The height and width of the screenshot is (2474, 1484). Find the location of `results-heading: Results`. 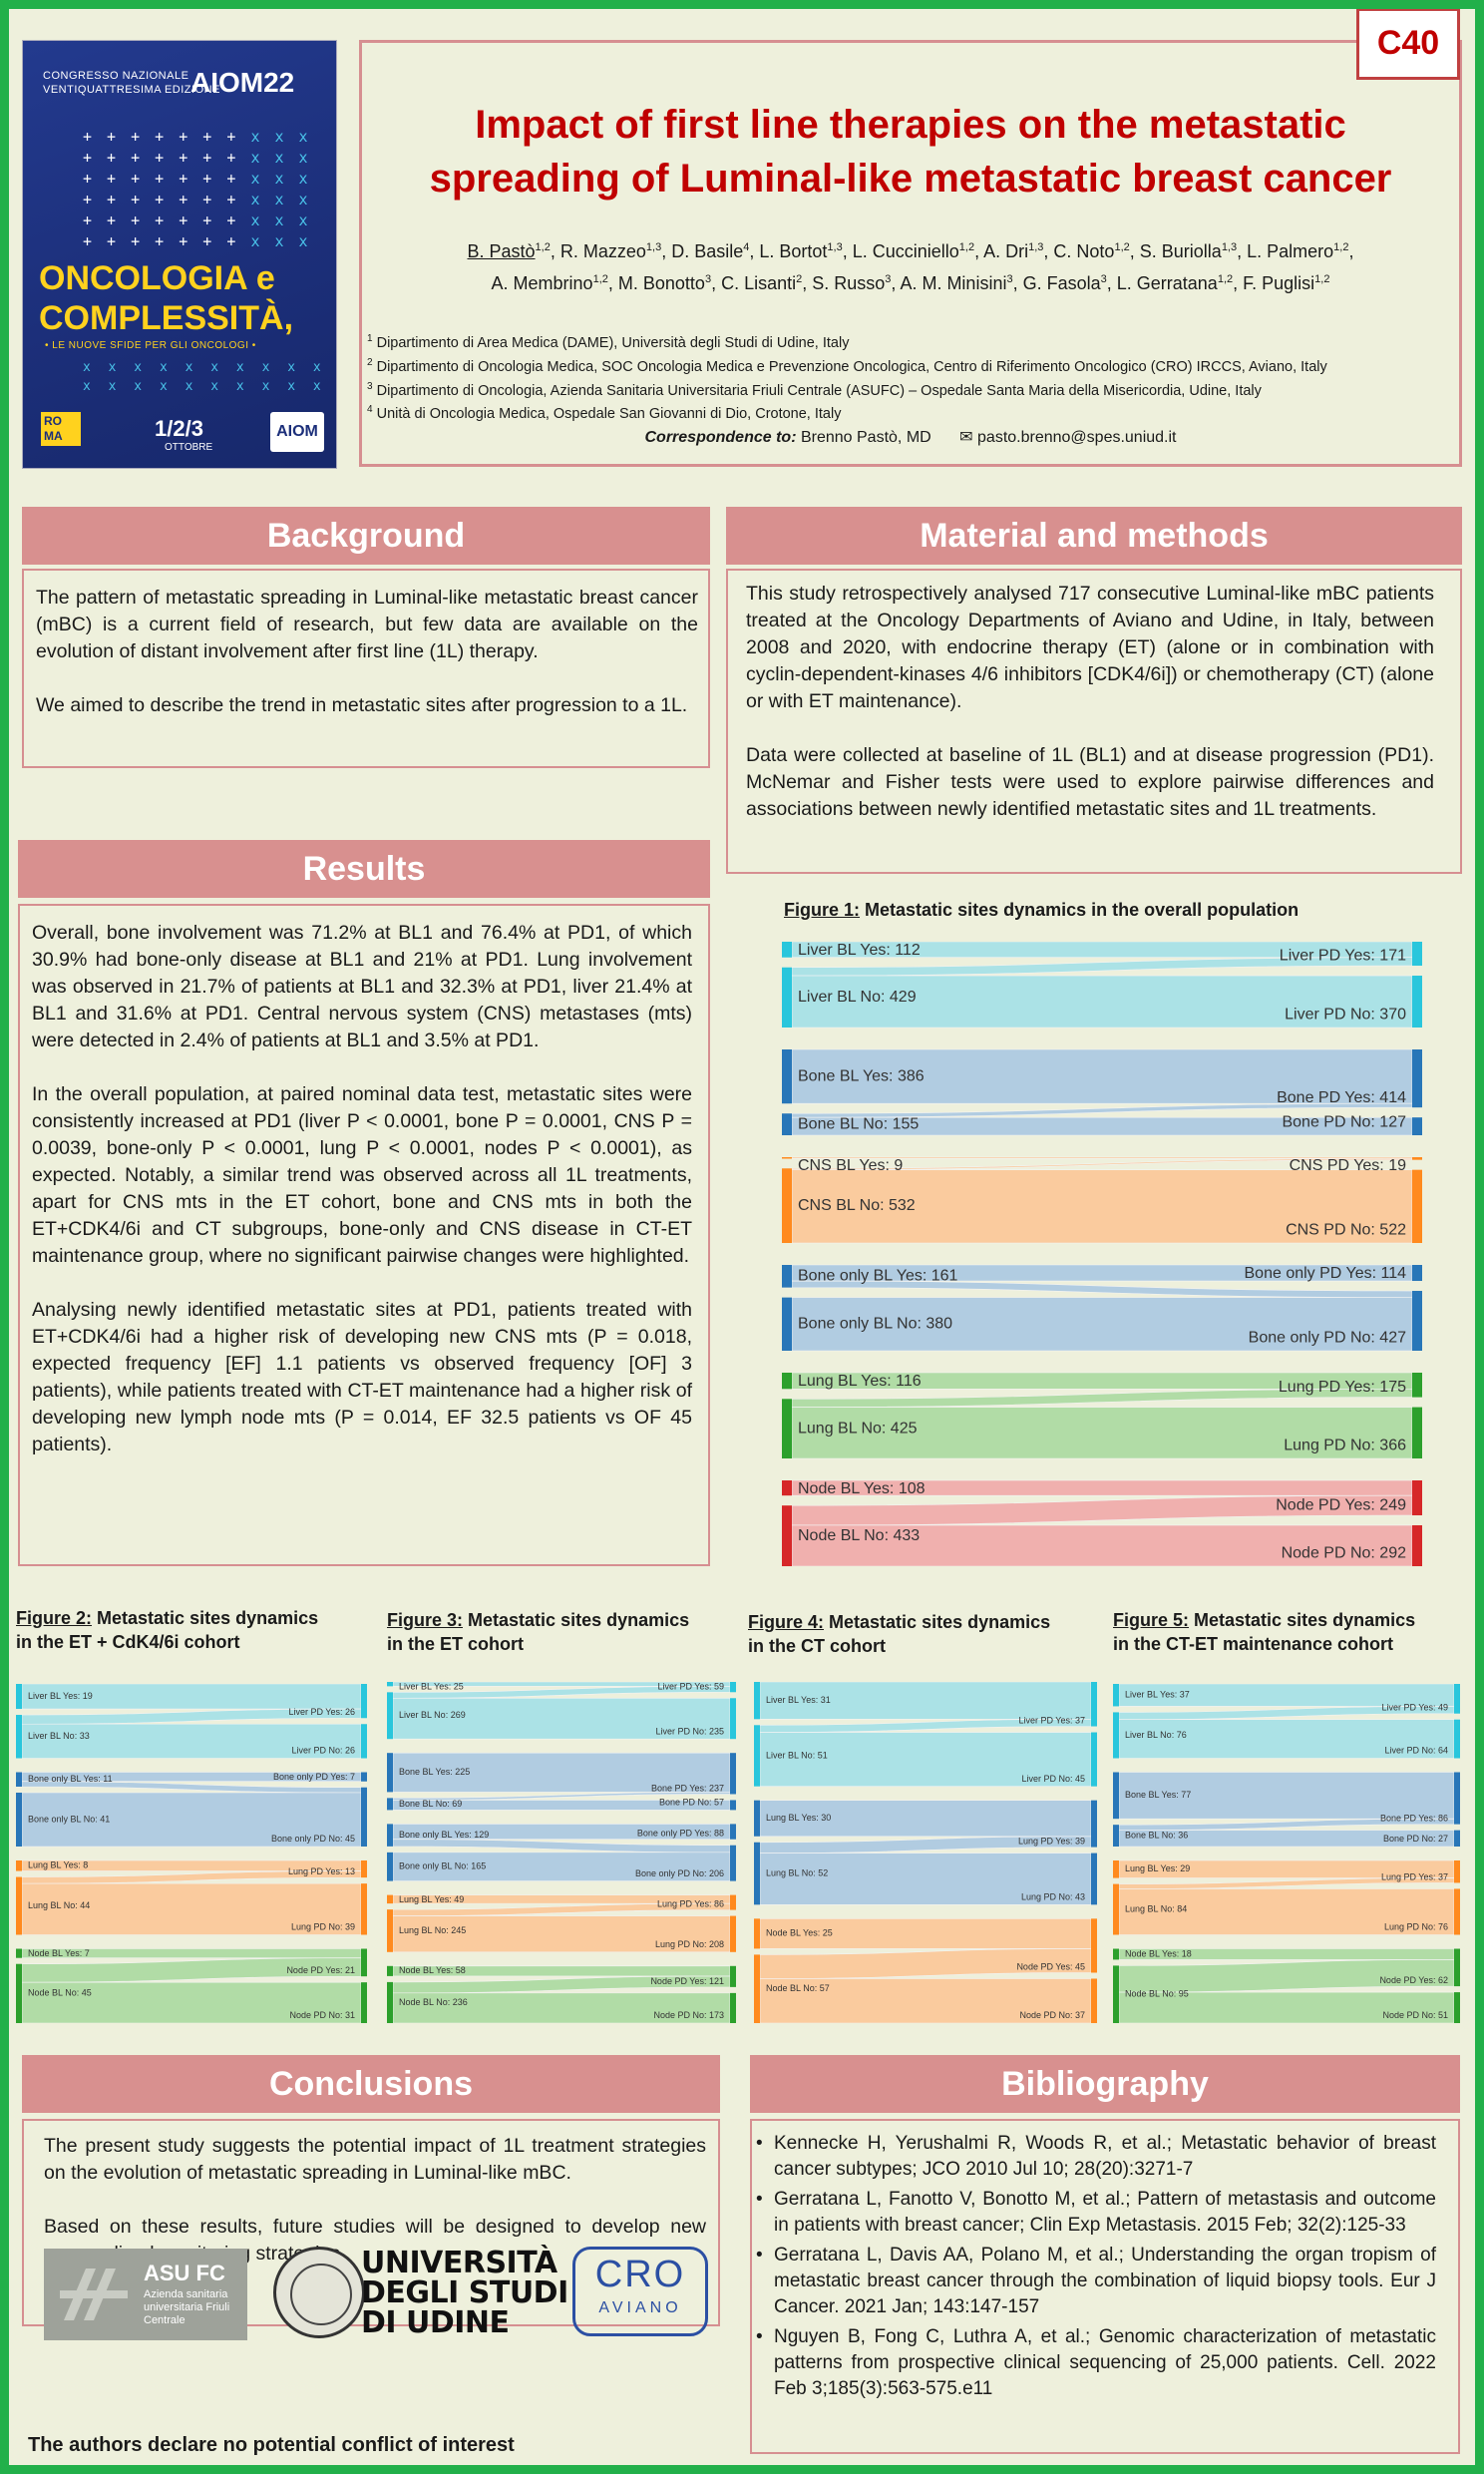

results-heading: Results is located at coordinates (364, 869).